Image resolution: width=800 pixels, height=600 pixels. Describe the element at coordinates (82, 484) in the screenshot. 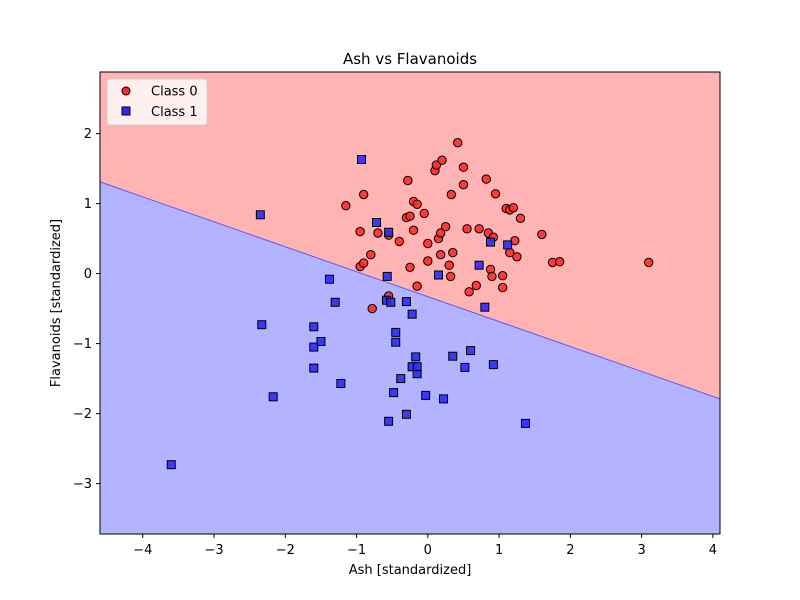

I see `y-tick-label: −3` at that location.